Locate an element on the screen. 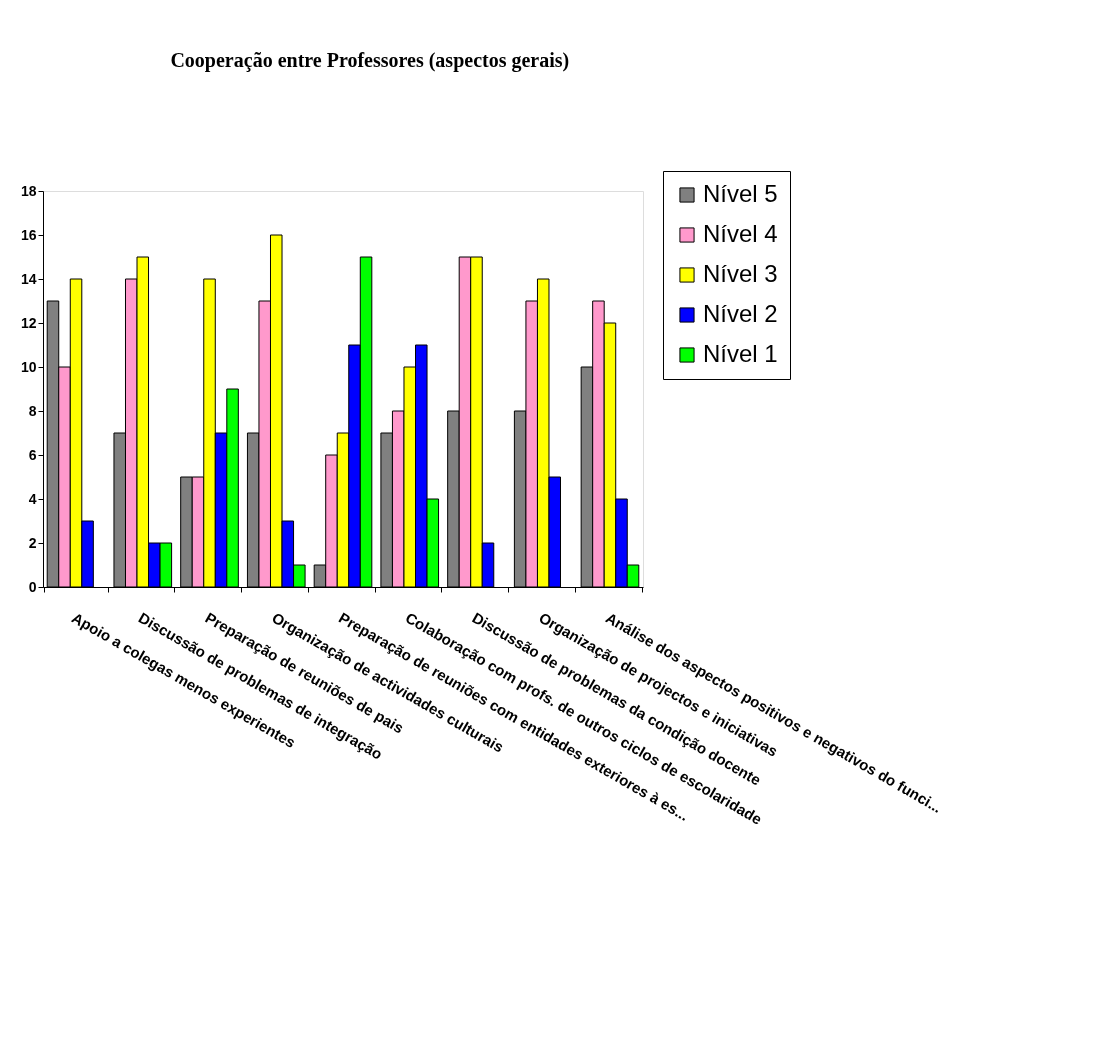  legend-label: Nível 5 is located at coordinates (740, 193).